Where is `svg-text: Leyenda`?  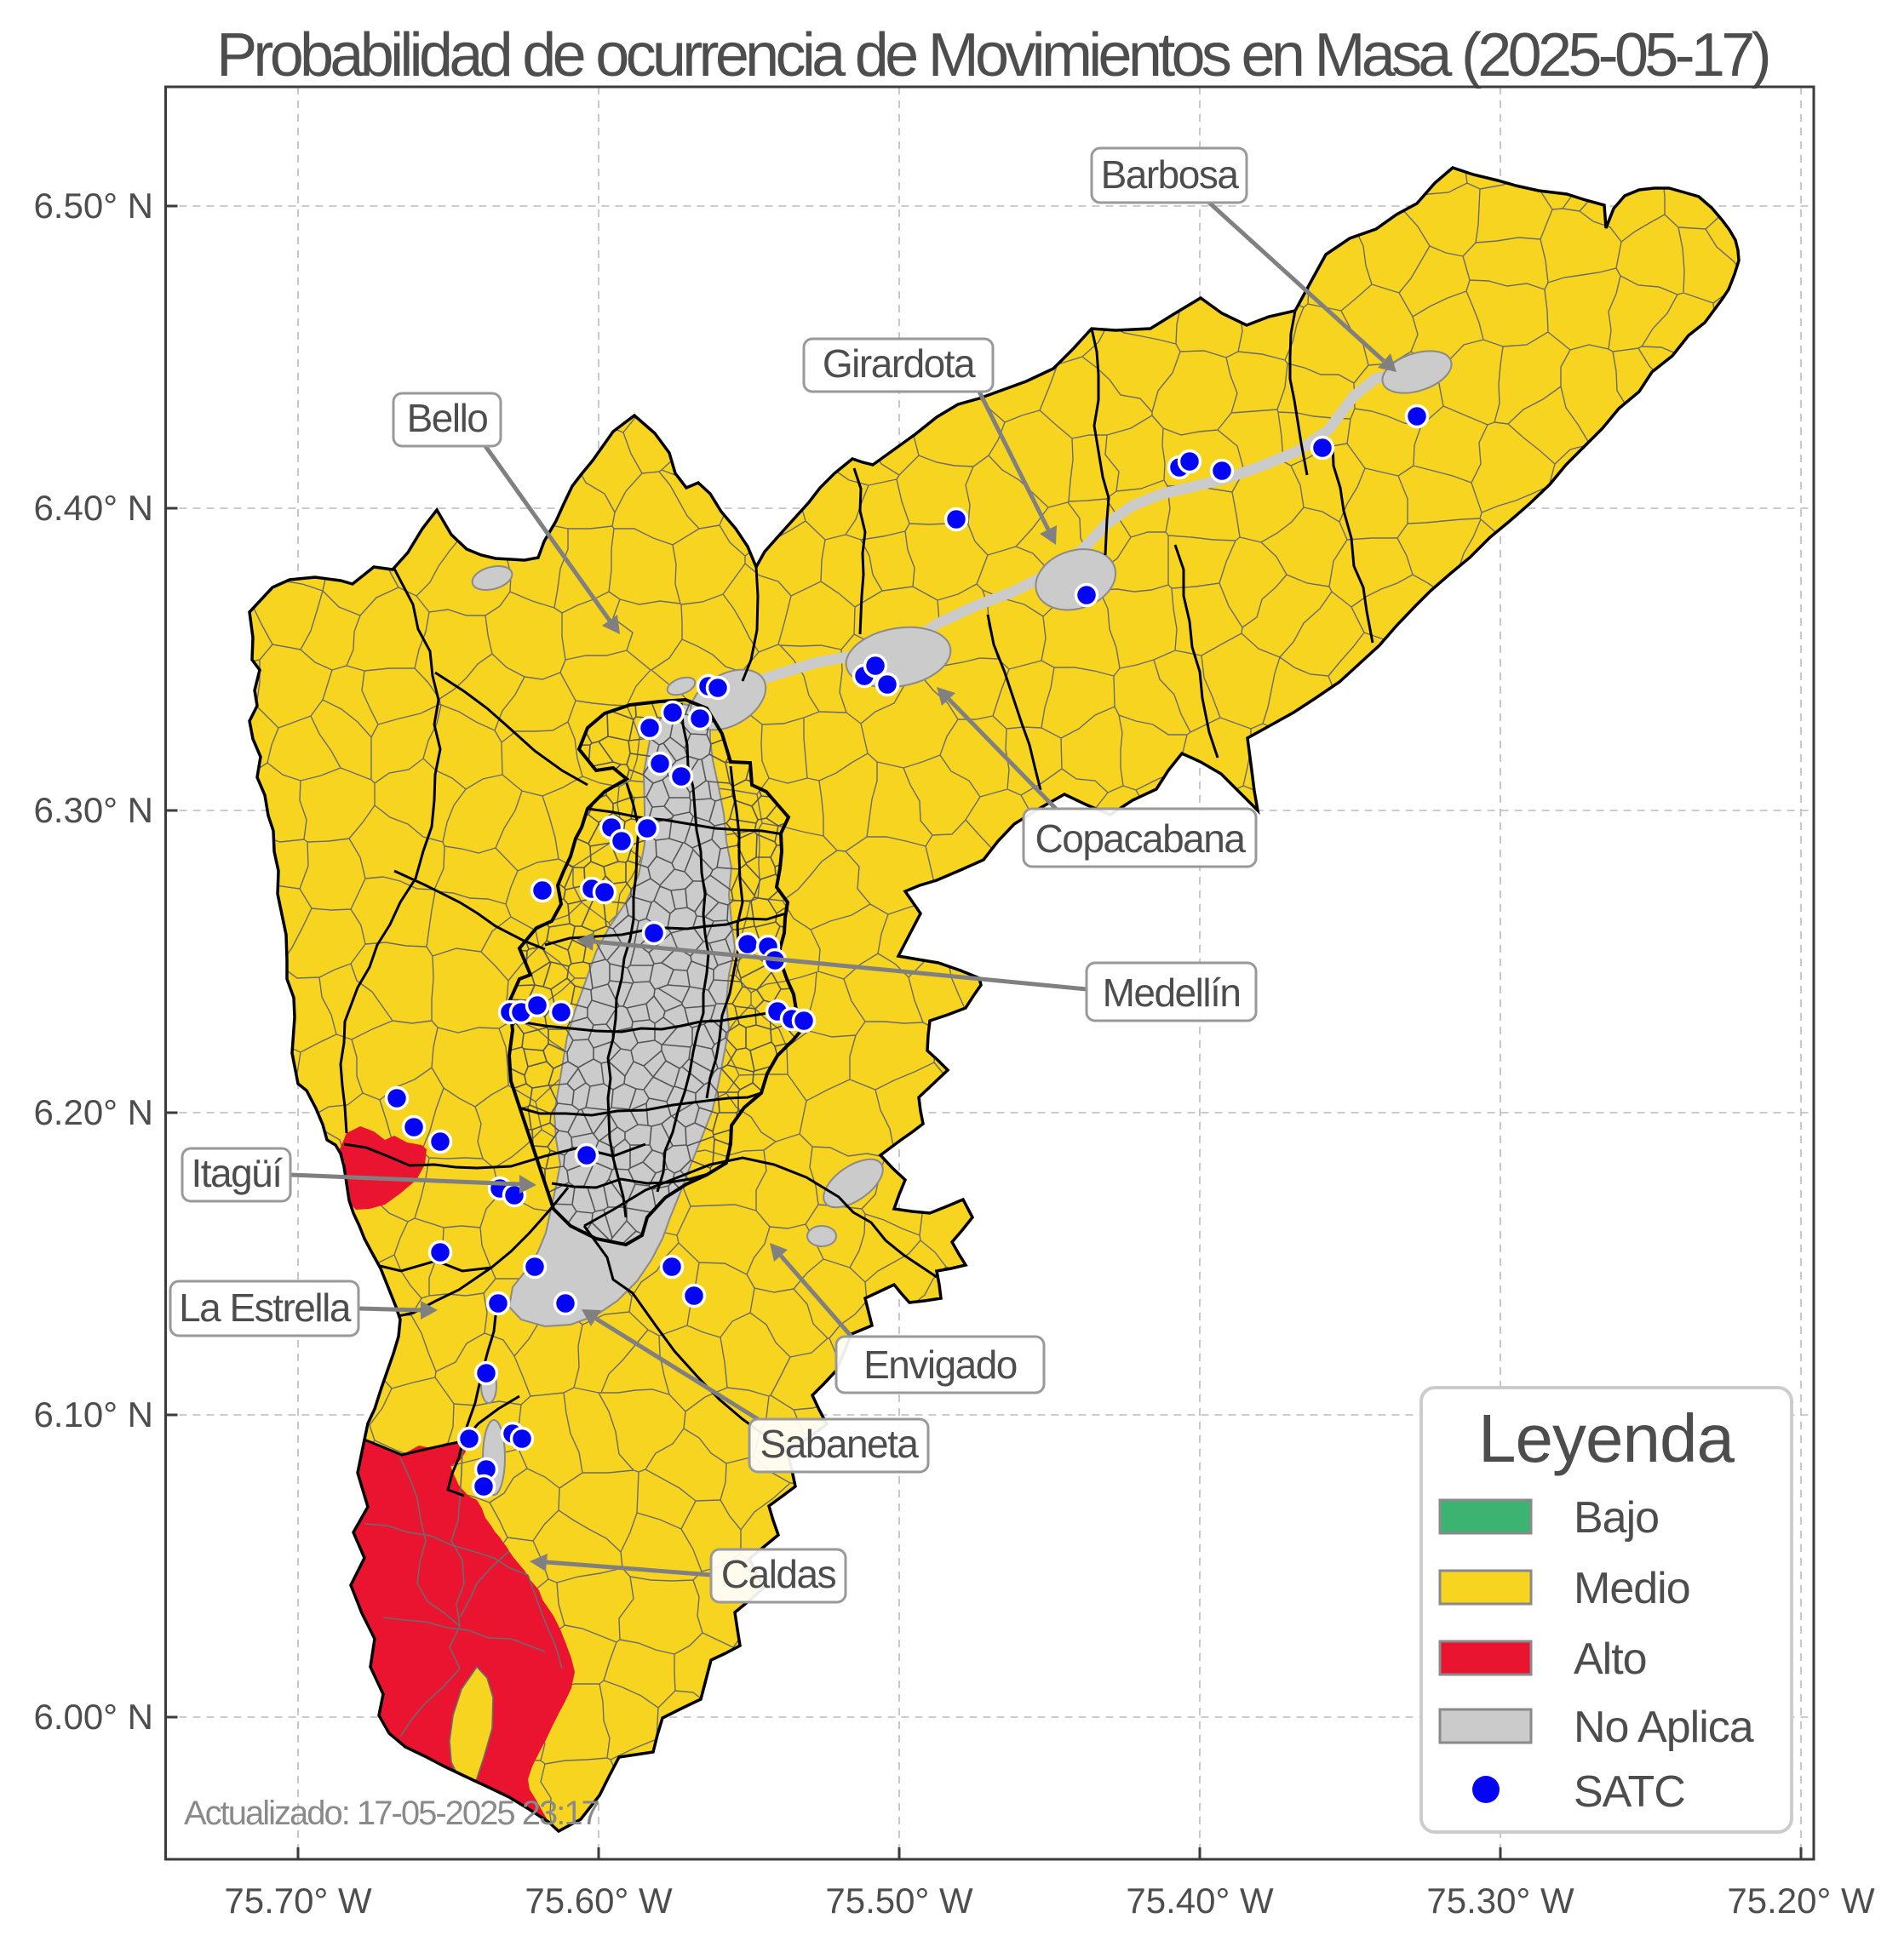
svg-text: Leyenda is located at coordinates (1606, 1438).